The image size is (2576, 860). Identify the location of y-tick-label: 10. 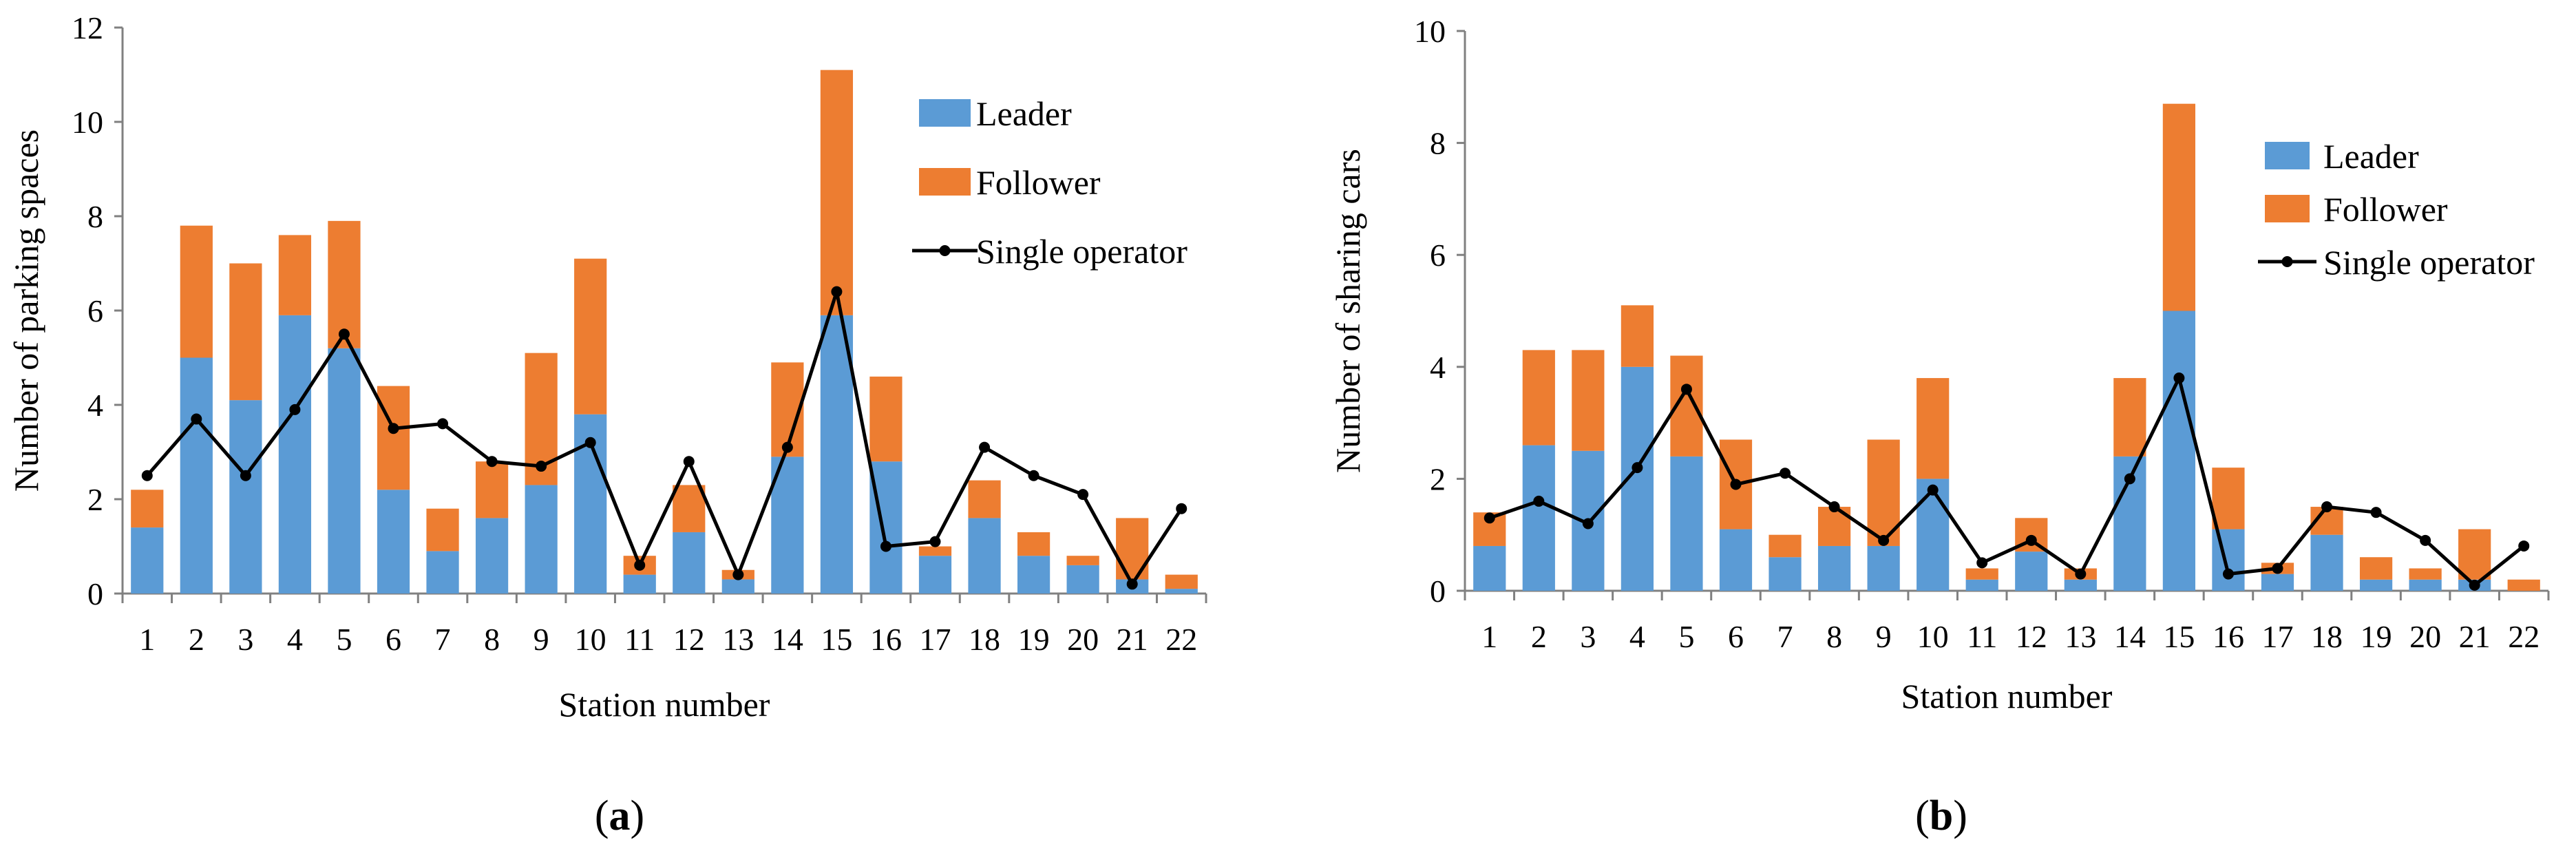
(88, 122).